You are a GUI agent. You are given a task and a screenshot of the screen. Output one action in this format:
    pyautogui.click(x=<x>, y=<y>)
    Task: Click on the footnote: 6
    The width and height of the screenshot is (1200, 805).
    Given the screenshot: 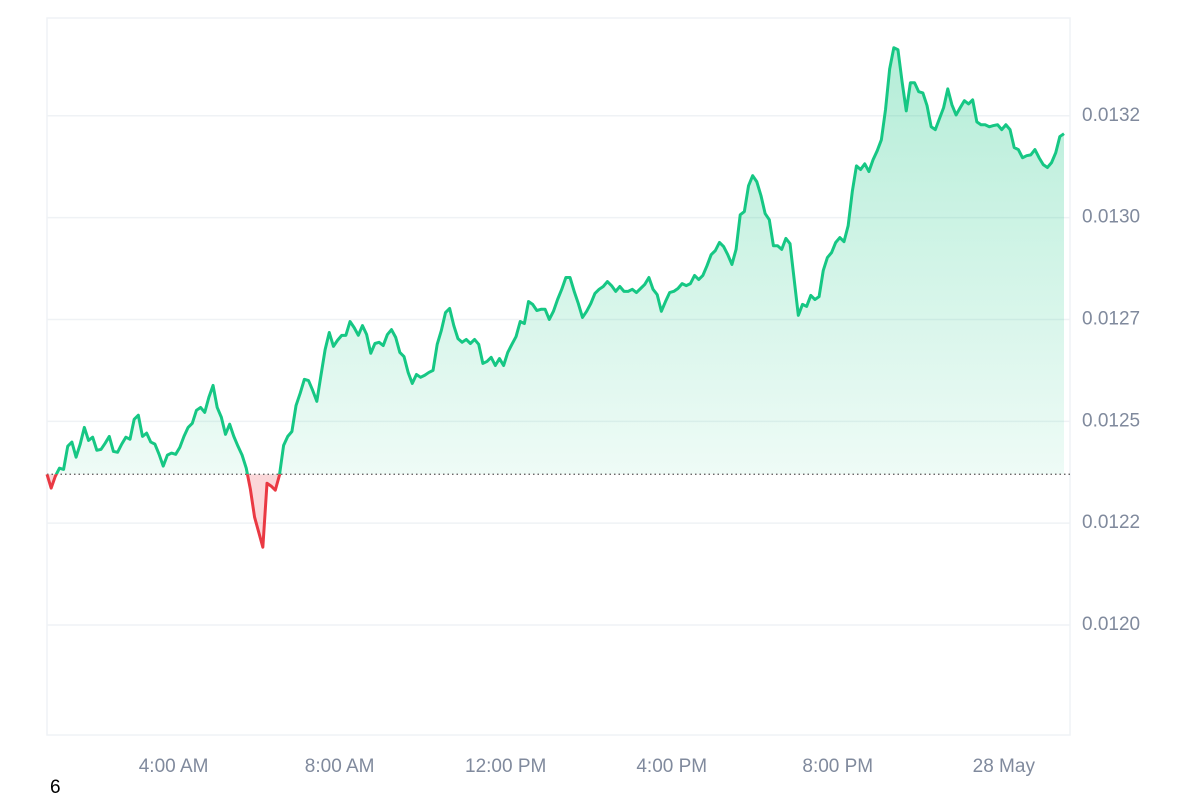 What is the action you would take?
    pyautogui.click(x=55, y=787)
    